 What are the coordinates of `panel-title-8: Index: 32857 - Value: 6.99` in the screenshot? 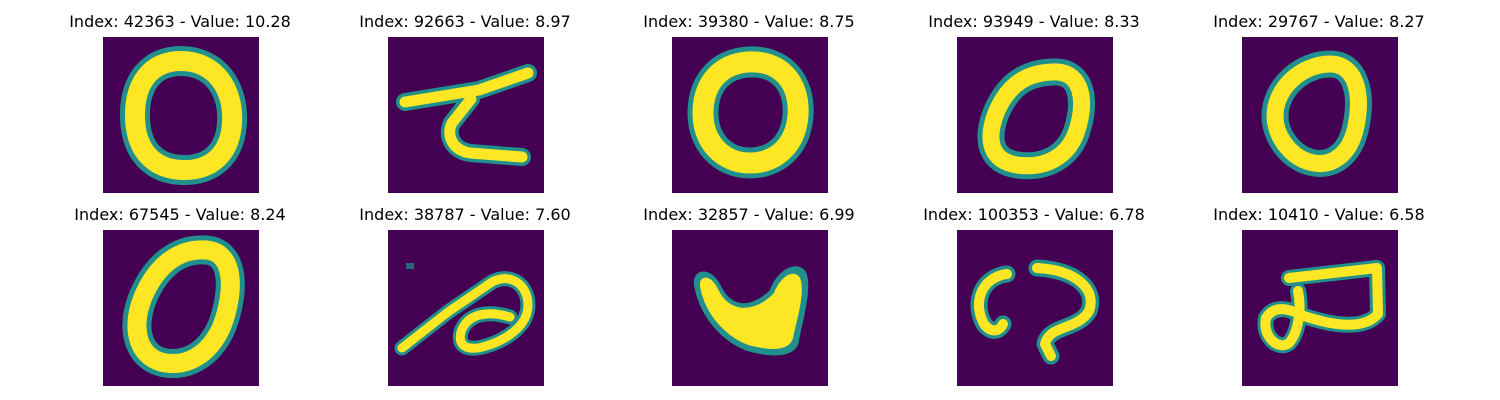 It's located at (749, 214).